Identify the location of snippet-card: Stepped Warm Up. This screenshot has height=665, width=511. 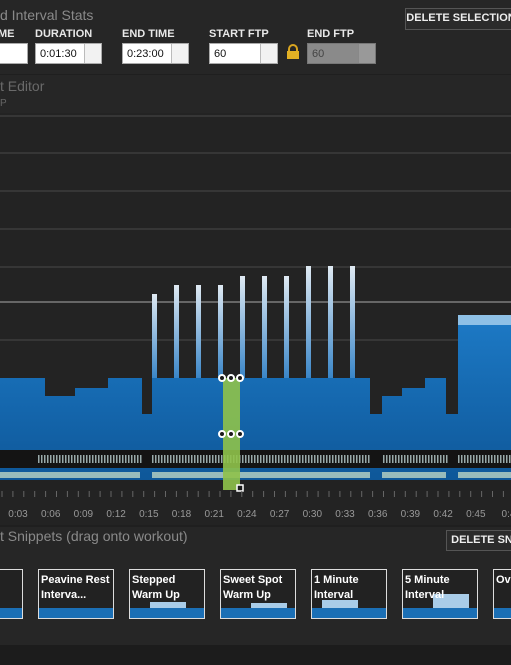
(167, 594).